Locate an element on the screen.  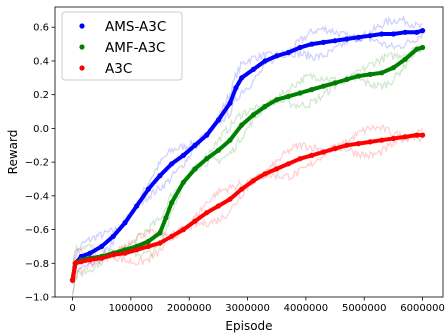
x-tick-label: 0 is located at coordinates (72, 308).